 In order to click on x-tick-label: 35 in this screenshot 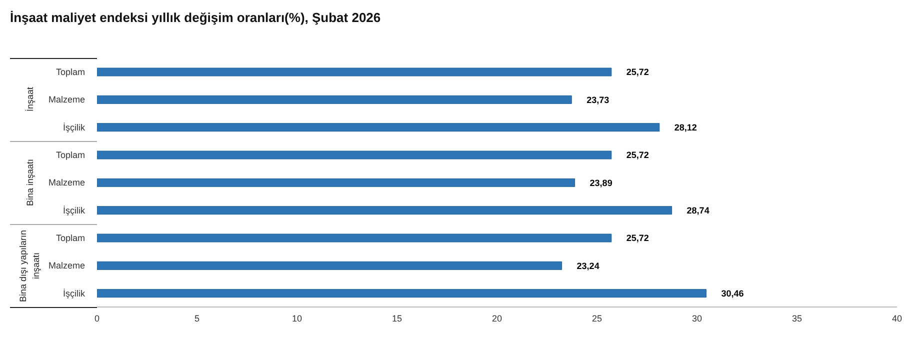, I will do `click(797, 318)`.